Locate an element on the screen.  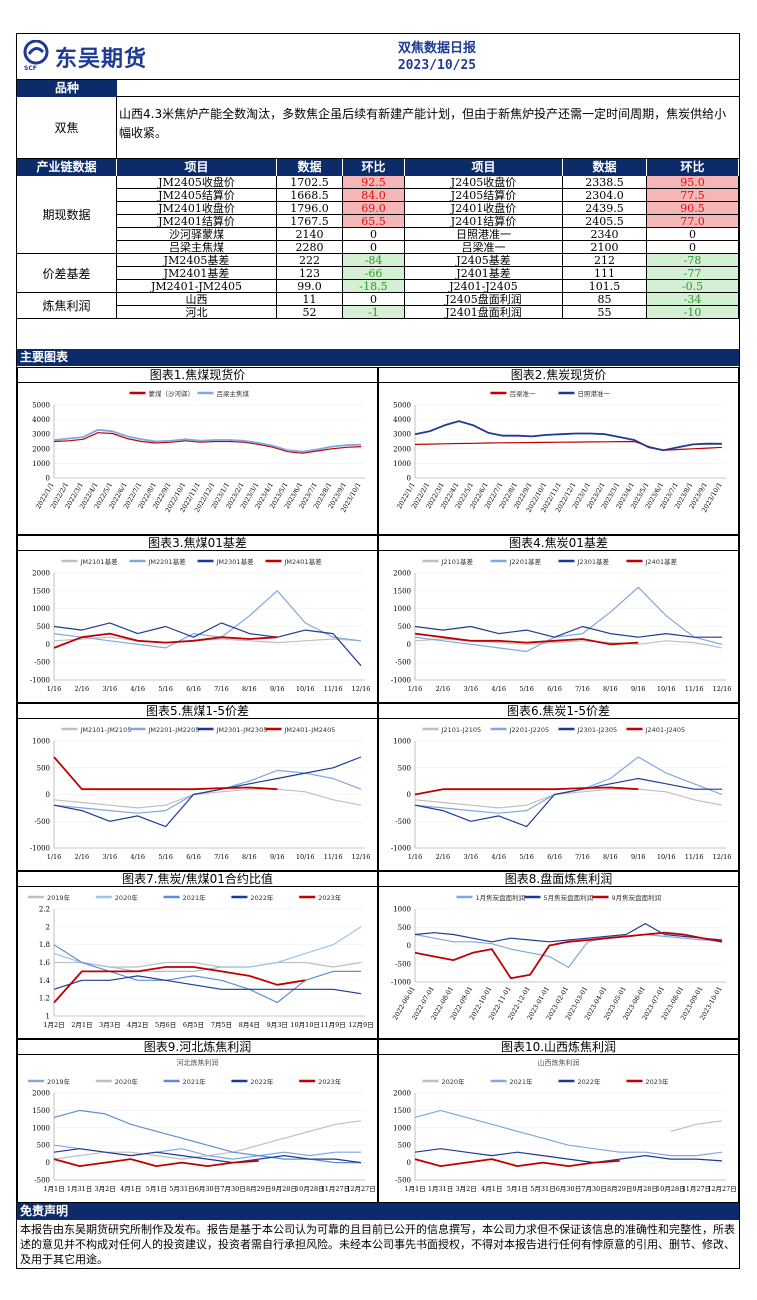
legend-label: 吕梁主焦煤 is located at coordinates (233, 393).